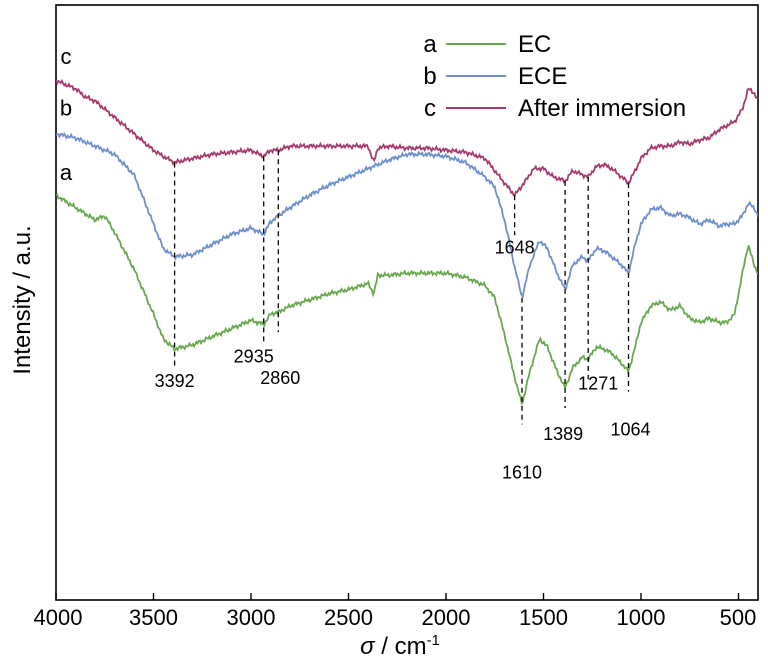 This screenshot has width=768, height=665. Describe the element at coordinates (430, 108) in the screenshot. I see `legend-letter-c: c` at that location.